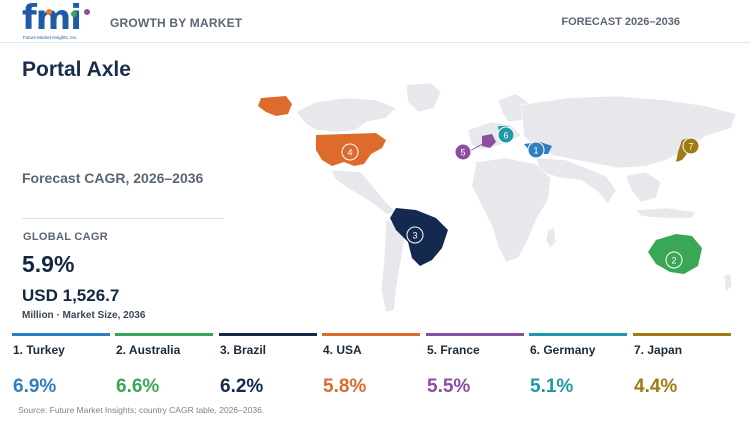 This screenshot has width=750, height=421. Describe the element at coordinates (656, 386) in the screenshot. I see `country-cagr: 4.4%` at that location.